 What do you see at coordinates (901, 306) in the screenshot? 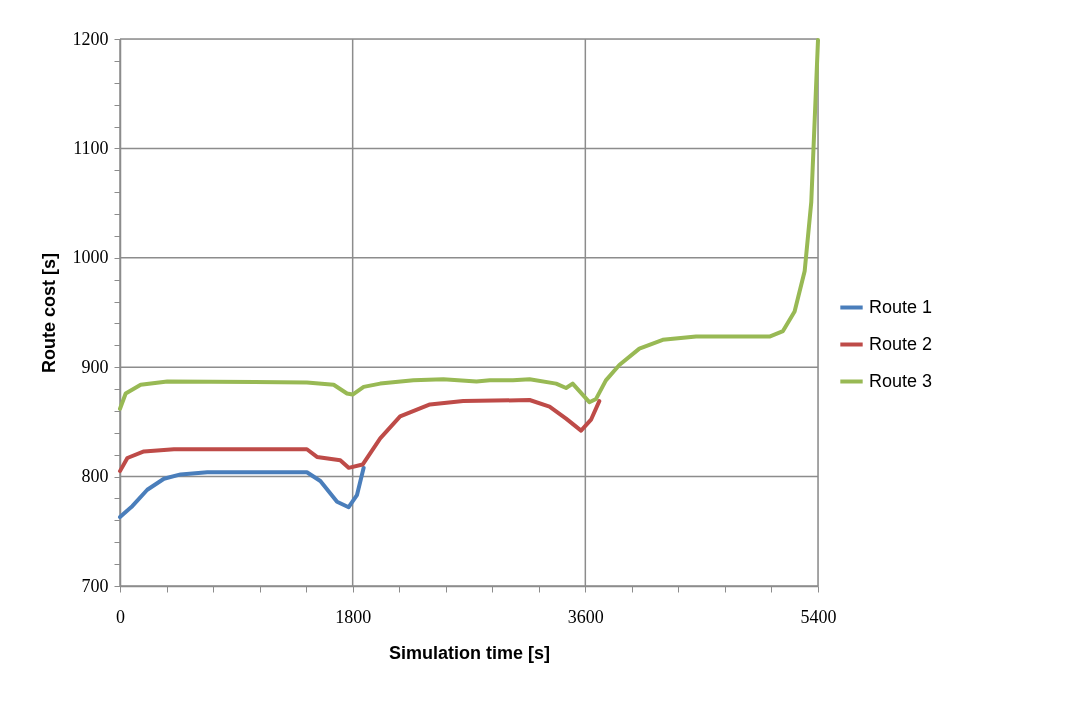
I see `legend-label: Route 1` at bounding box center [901, 306].